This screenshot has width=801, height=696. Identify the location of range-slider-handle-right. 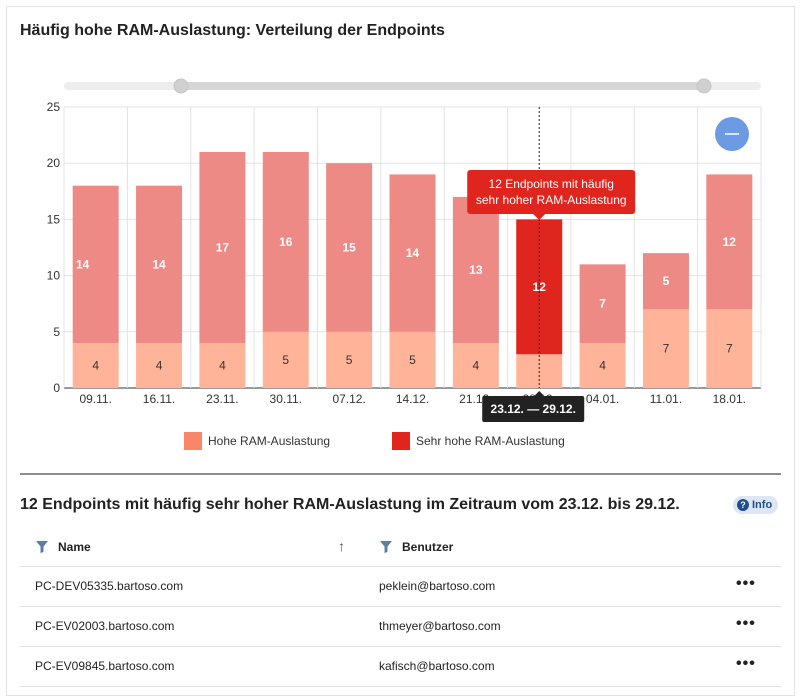
(704, 86).